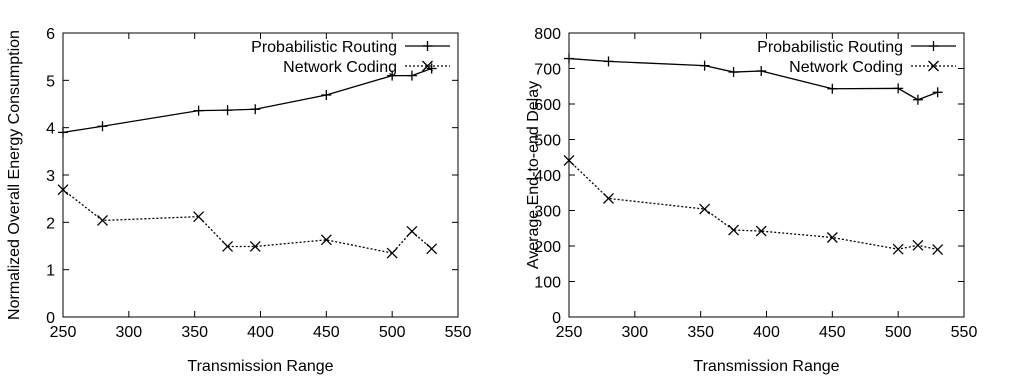 The width and height of the screenshot is (1012, 378). I want to click on y-tick-label: 100, so click(547, 283).